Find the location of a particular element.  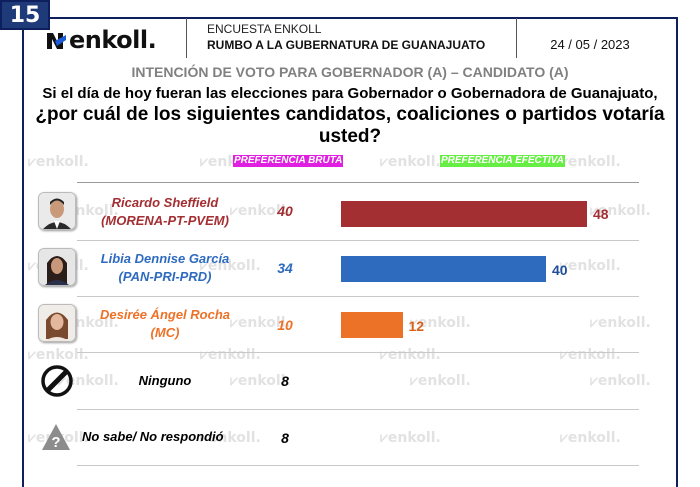

survey-date: 24 / 05 / 2023 is located at coordinates (590, 44).